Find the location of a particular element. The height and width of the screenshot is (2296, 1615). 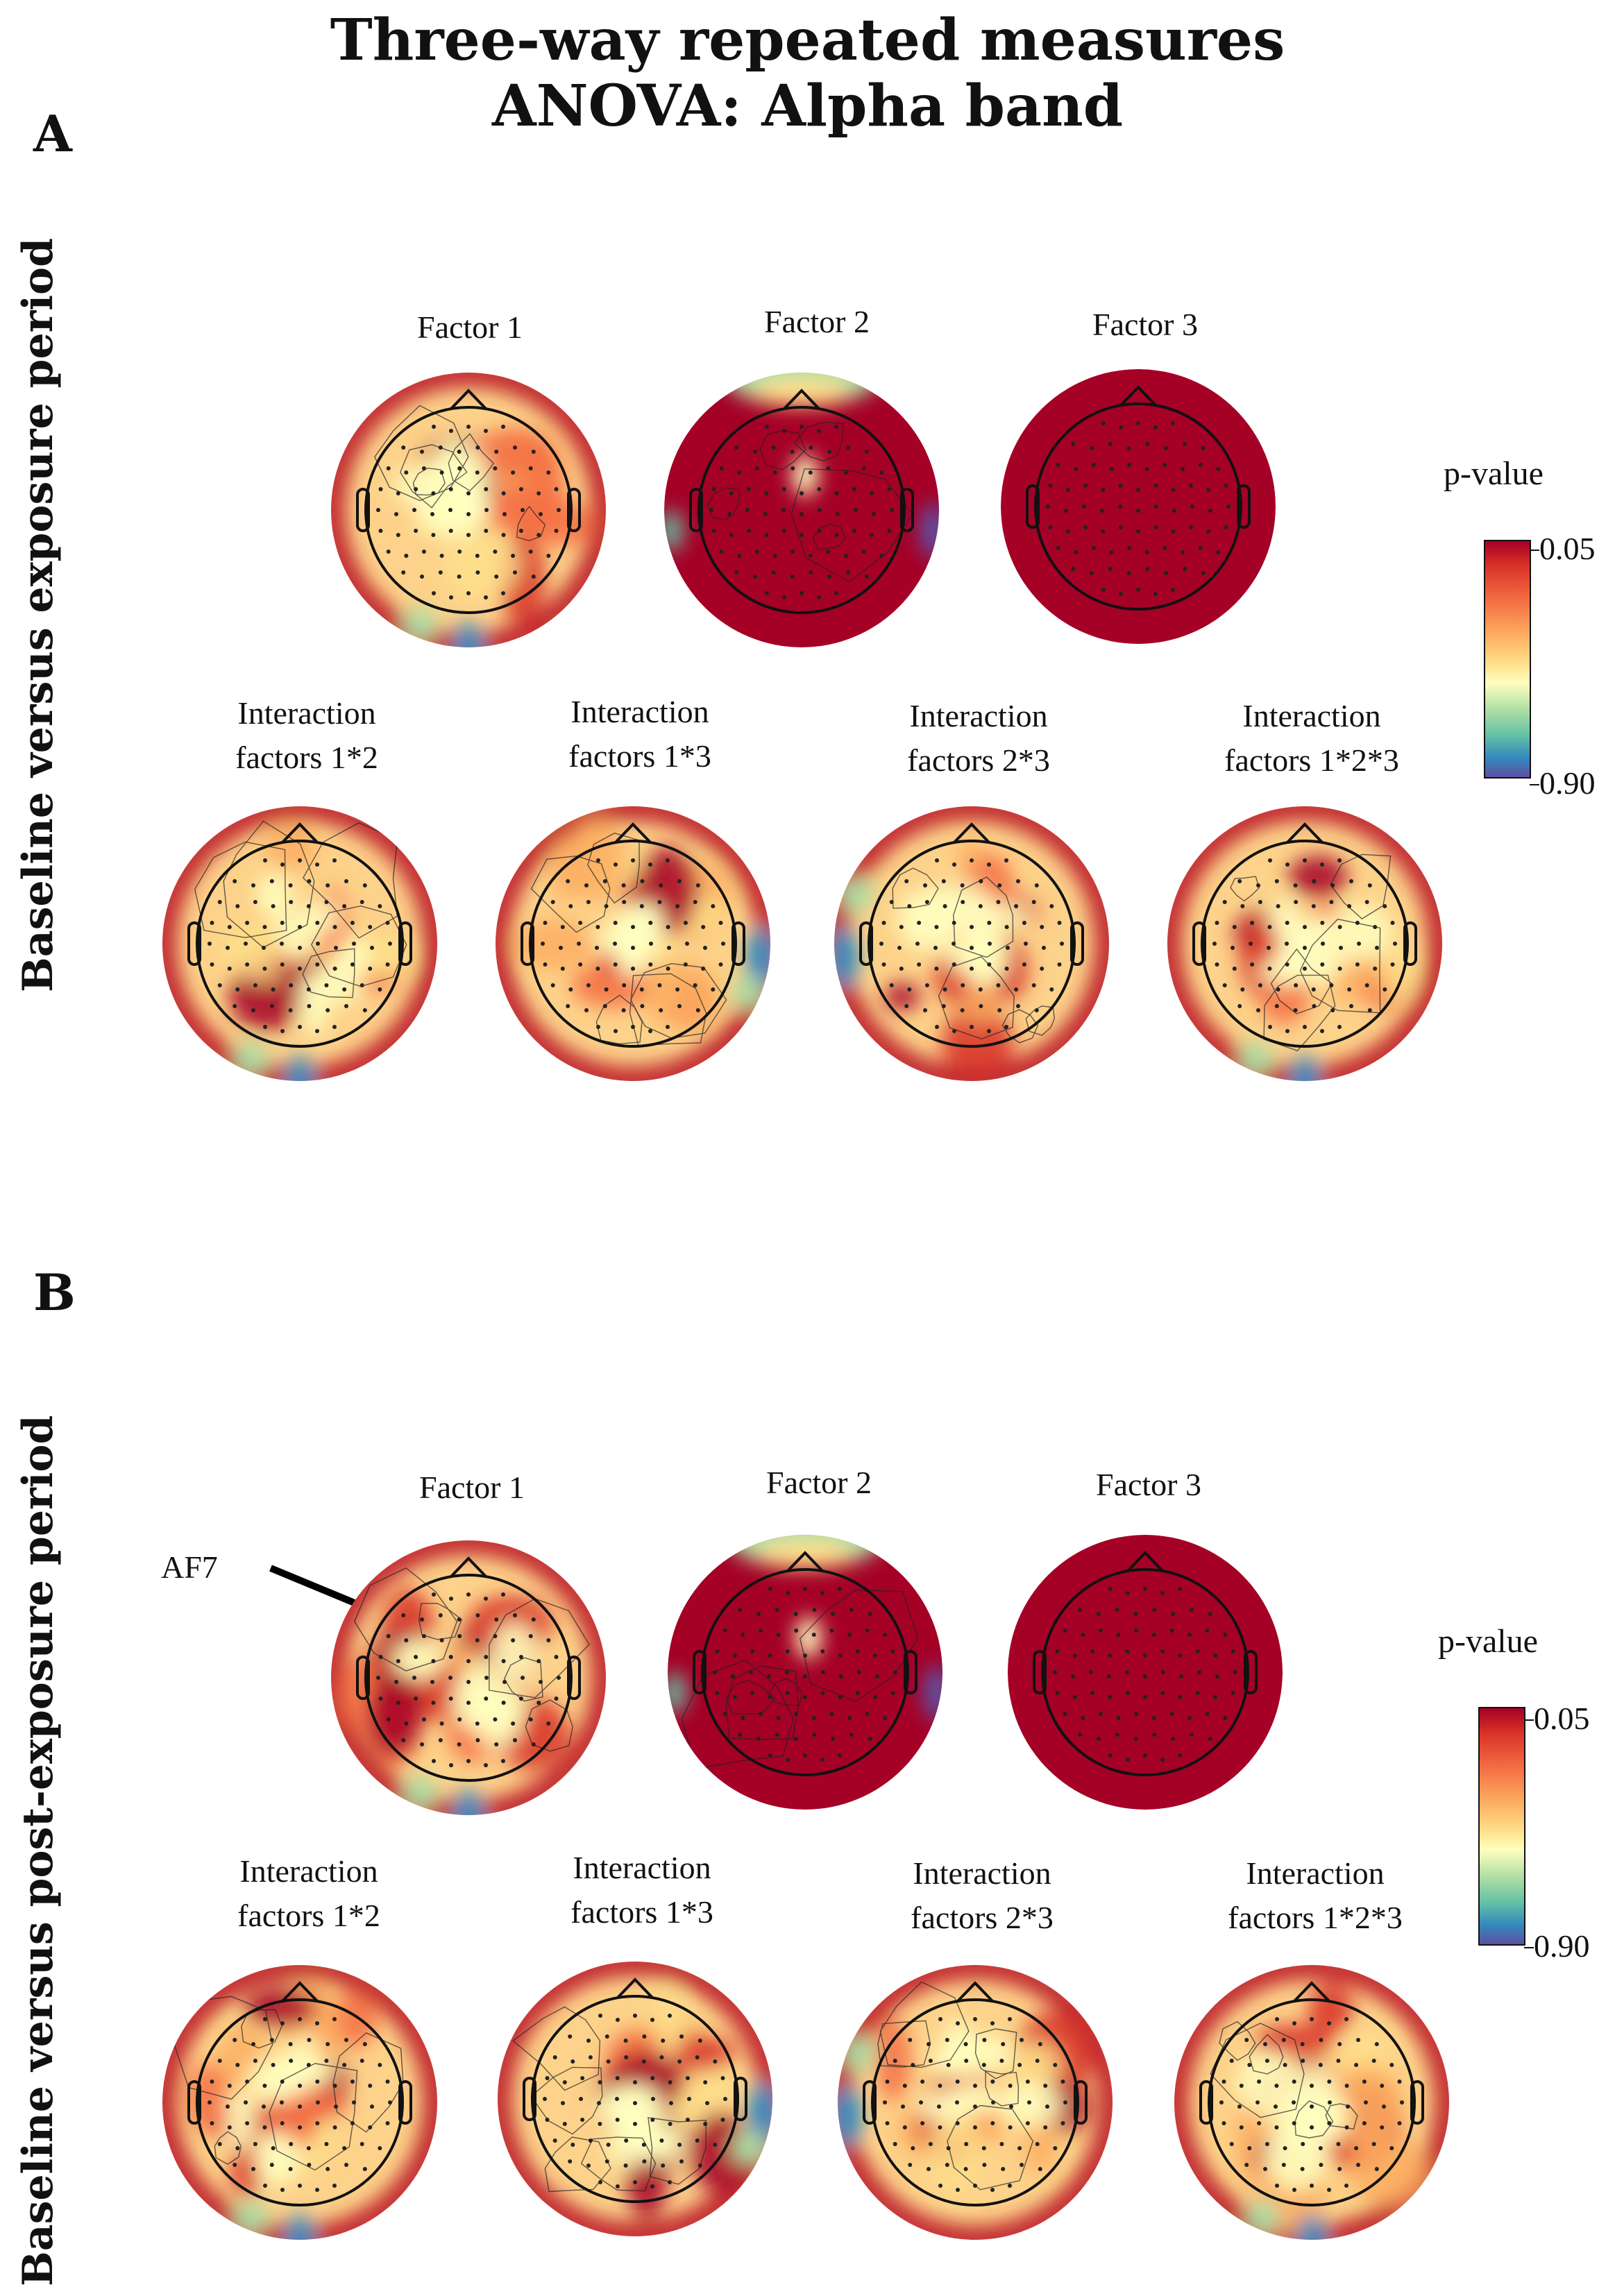

panel-a-topomap-int123-field is located at coordinates (1304, 943).